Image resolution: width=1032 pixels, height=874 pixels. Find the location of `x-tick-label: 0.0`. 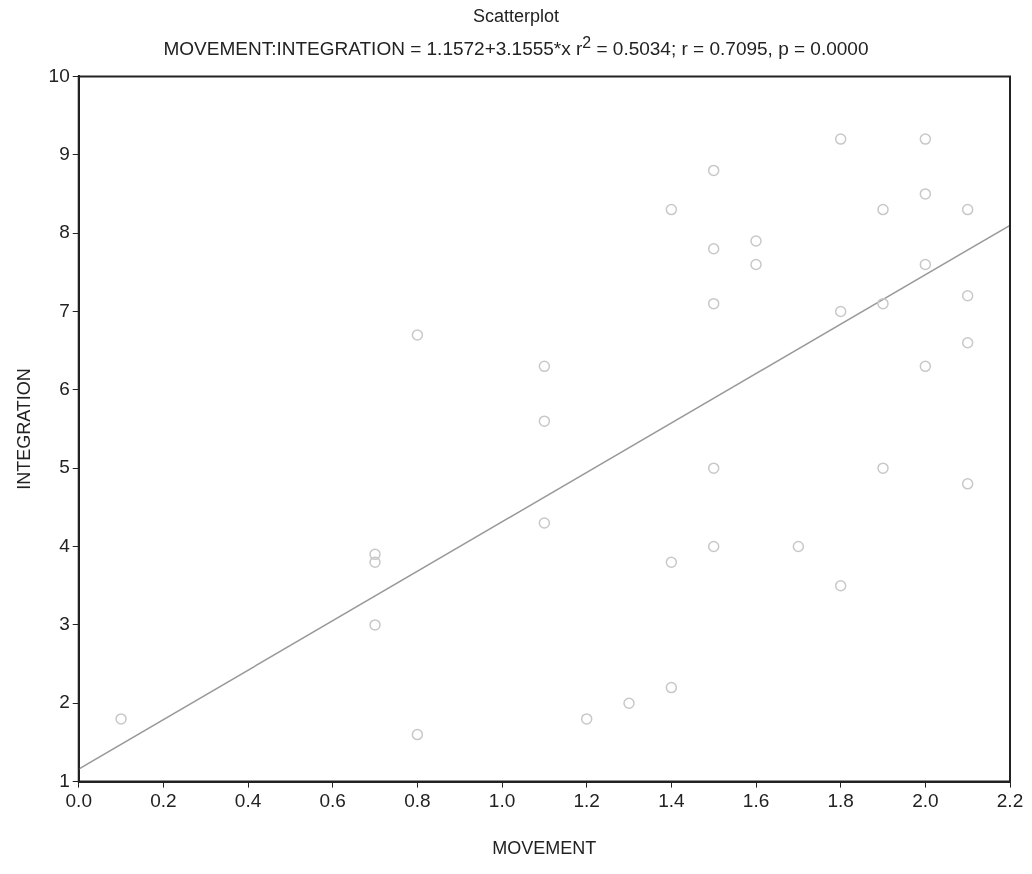

x-tick-label: 0.0 is located at coordinates (78, 801).